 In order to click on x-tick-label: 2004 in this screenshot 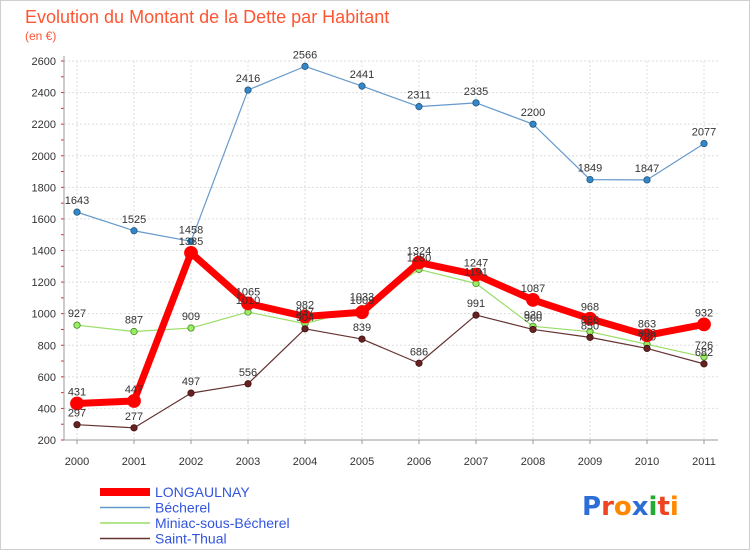, I will do `click(305, 462)`.